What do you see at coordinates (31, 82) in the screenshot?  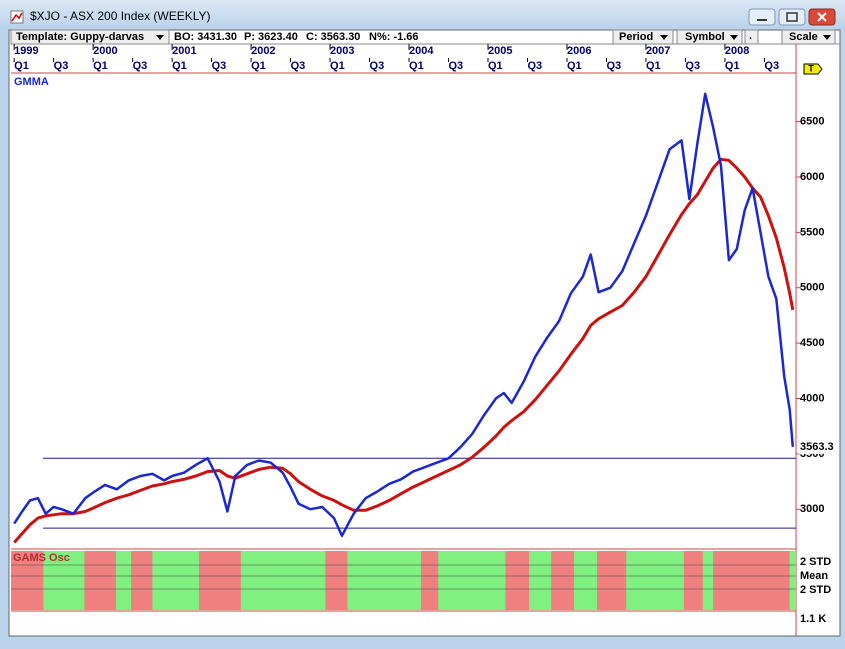 I see `chart-title: GMMA` at bounding box center [31, 82].